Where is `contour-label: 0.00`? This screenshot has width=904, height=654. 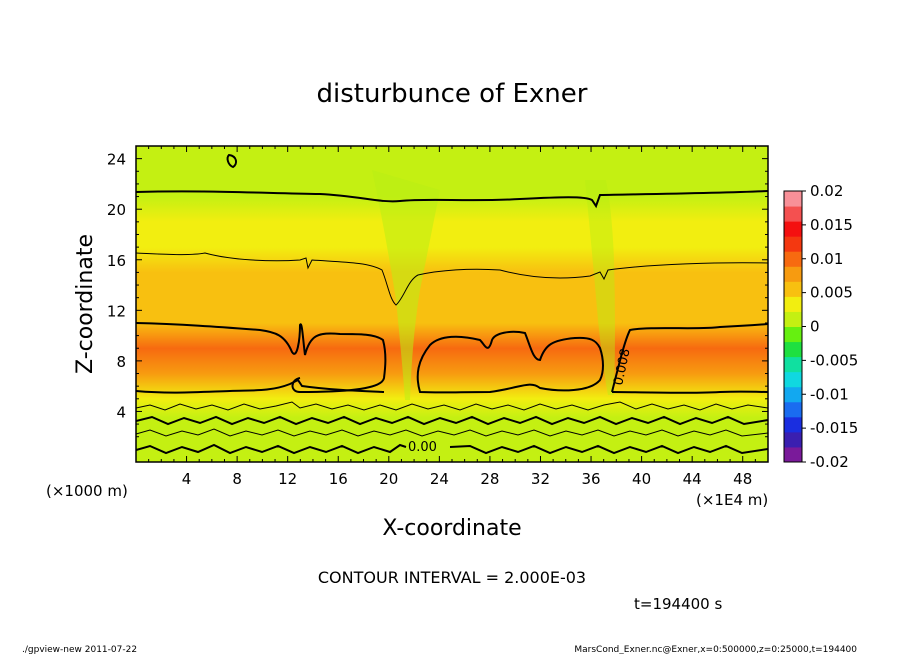 contour-label: 0.00 is located at coordinates (422, 447).